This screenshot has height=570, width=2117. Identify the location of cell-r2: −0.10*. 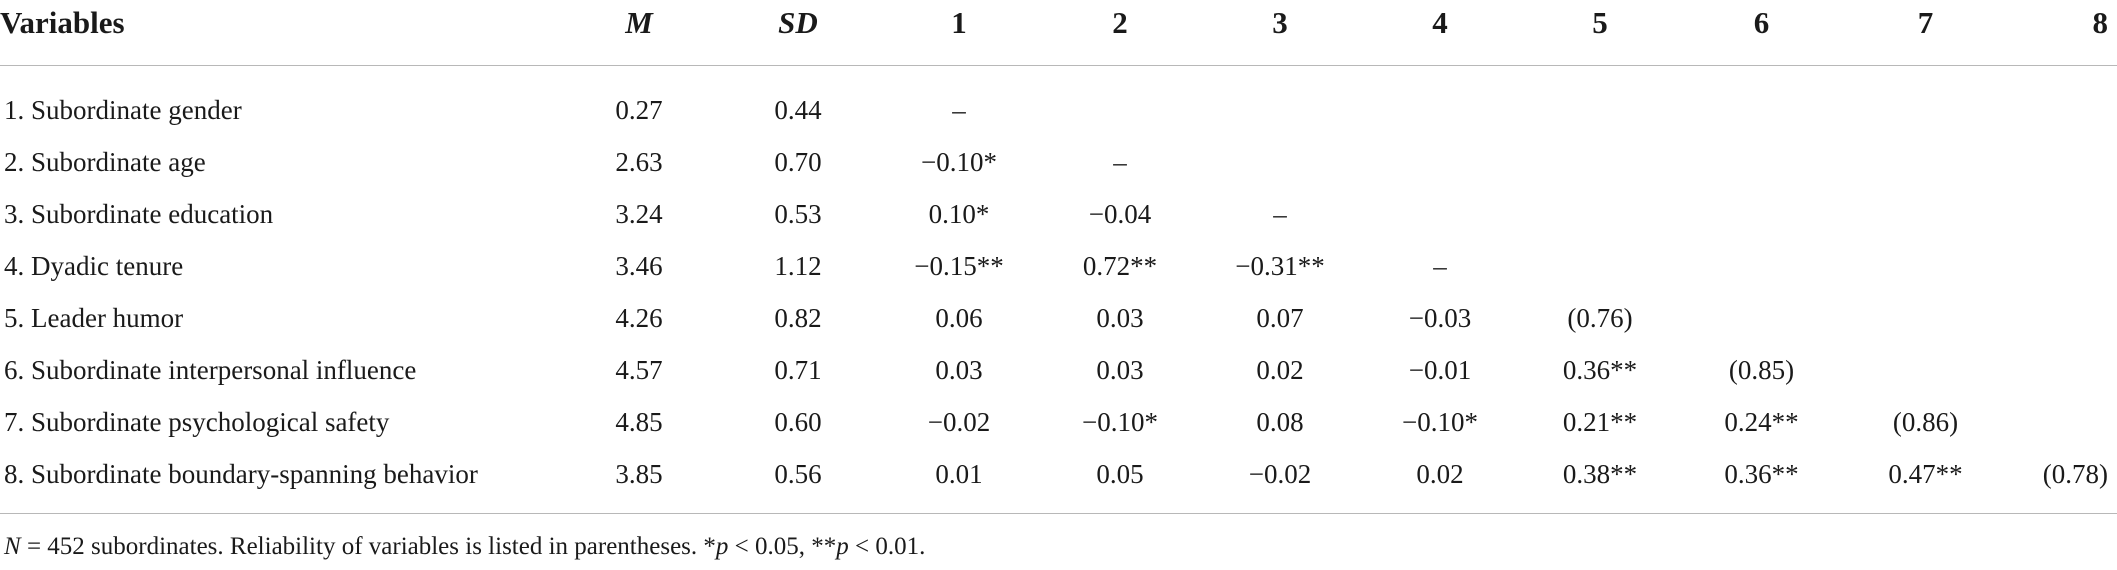
(1120, 421).